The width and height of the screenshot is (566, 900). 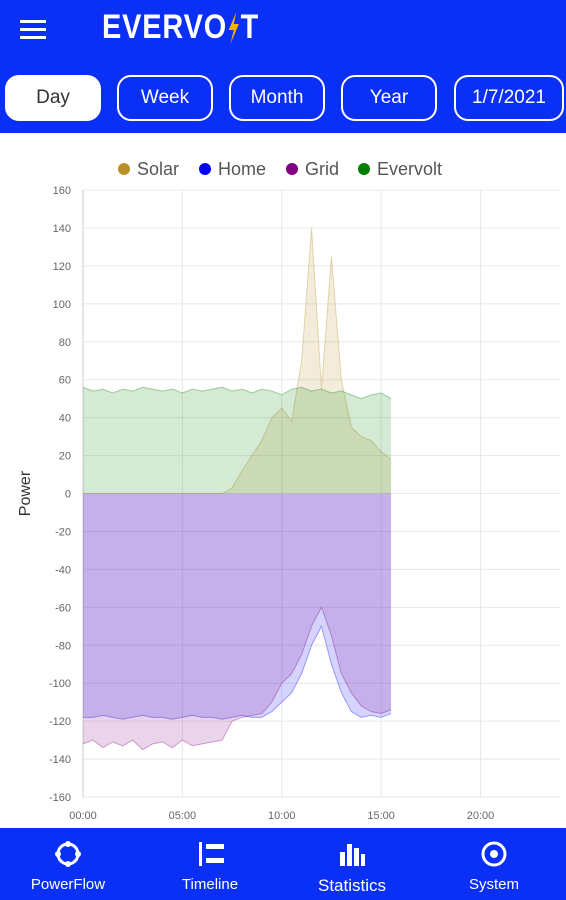 I want to click on y-axis-label: Power, so click(x=25, y=493).